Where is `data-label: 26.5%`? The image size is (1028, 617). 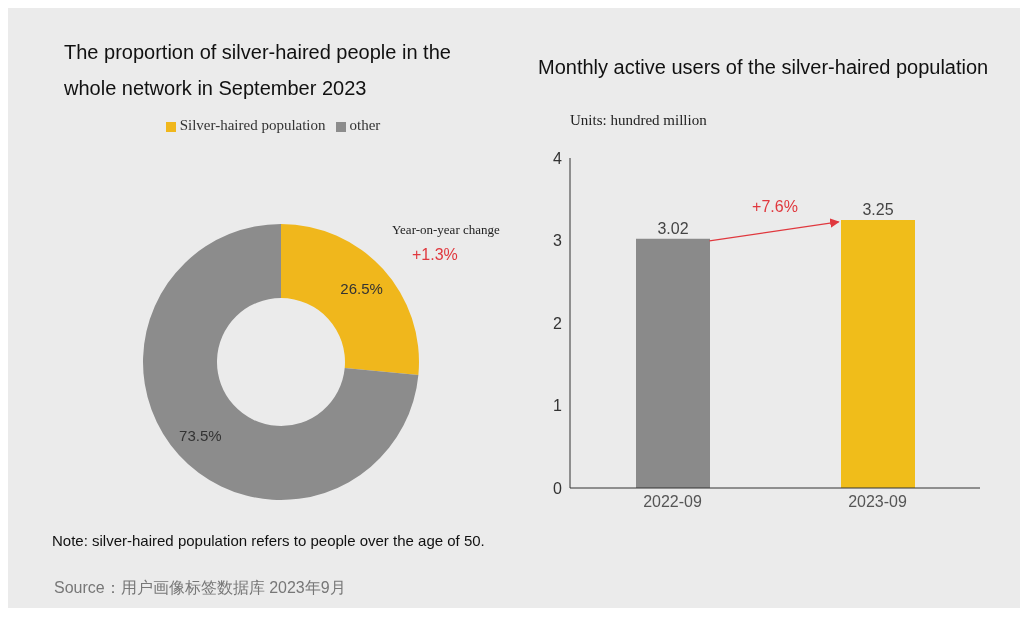 data-label: 26.5% is located at coordinates (361, 289).